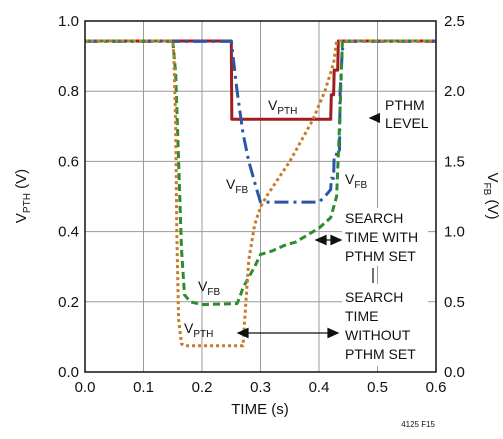 This screenshot has width=503, height=439. I want to click on pthm-level-bg, so click(405, 115).